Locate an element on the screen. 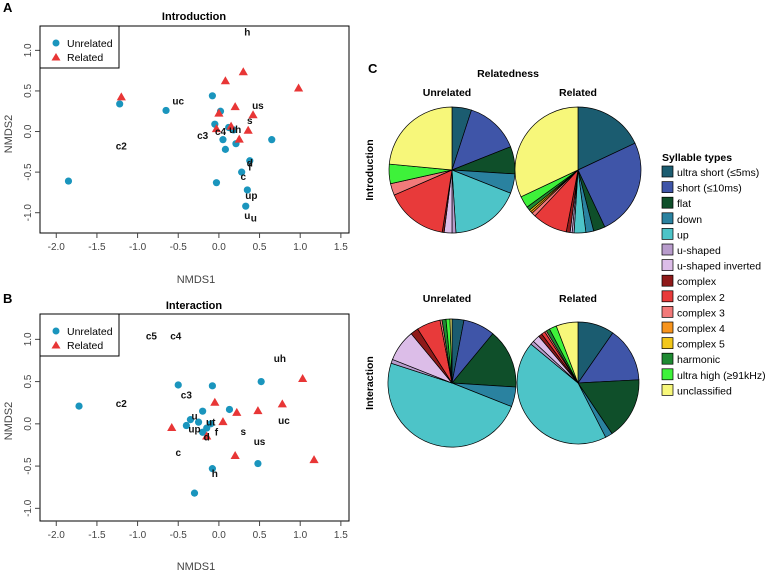  legend-entry: ultra high (≥91kHz) is located at coordinates (721, 376).